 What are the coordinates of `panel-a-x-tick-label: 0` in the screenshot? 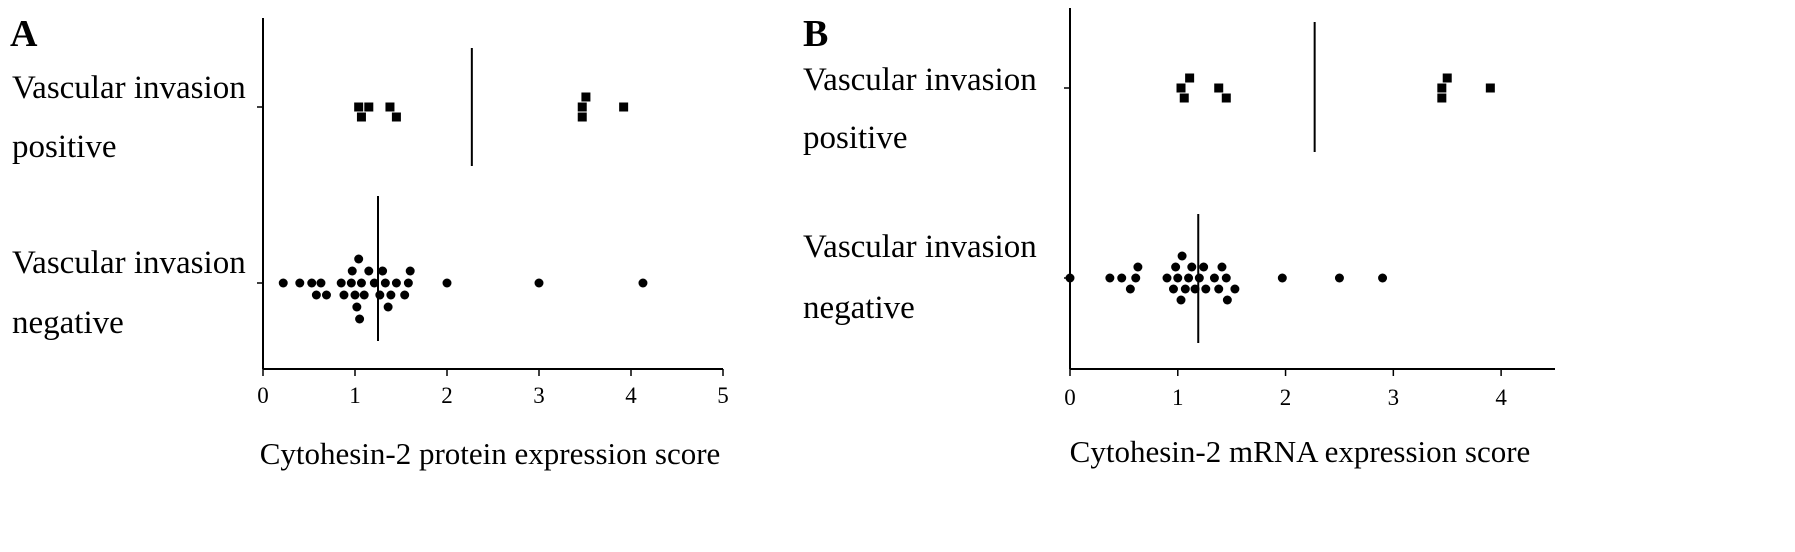 It's located at (263, 395).